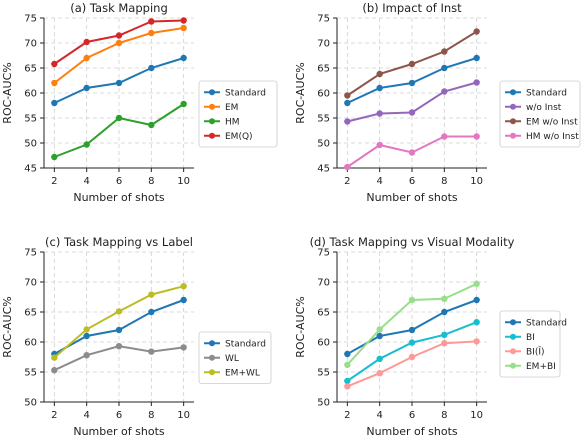 Image resolution: width=588 pixels, height=438 pixels. I want to click on legend: Standard WL EM+WL, so click(235, 357).